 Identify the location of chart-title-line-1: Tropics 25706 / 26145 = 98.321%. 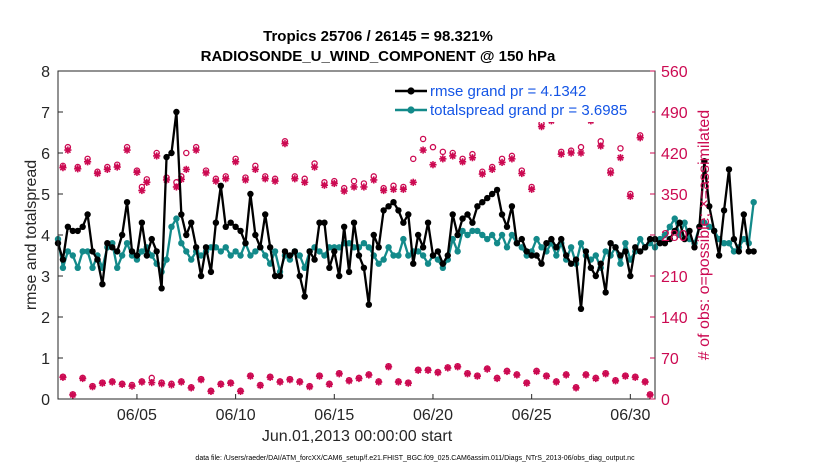
(378, 36).